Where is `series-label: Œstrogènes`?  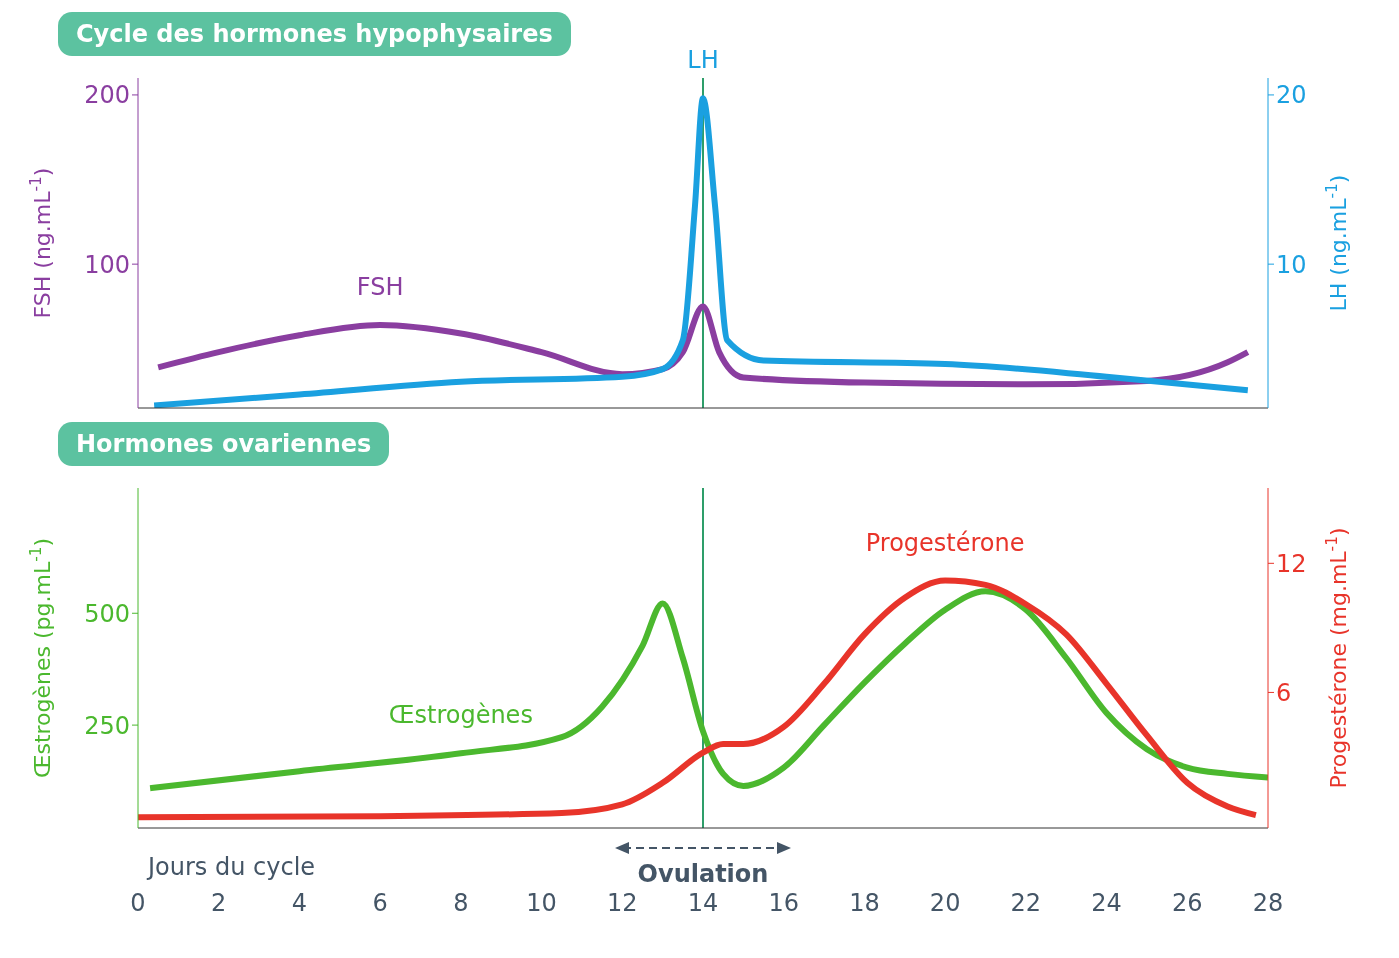 series-label: Œstrogènes is located at coordinates (460, 715).